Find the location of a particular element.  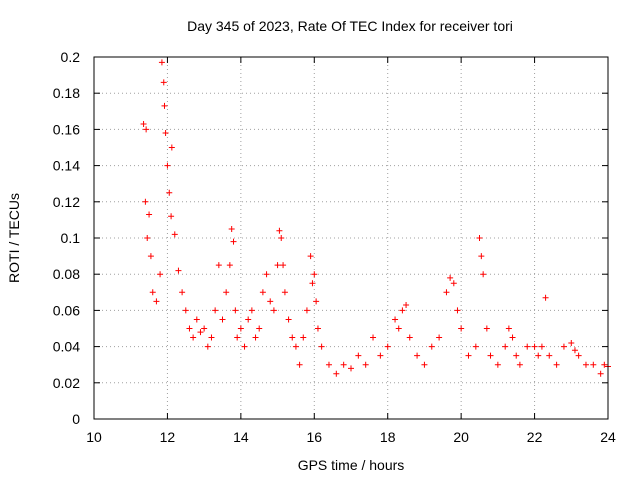

y-tick-label: 0.12 is located at coordinates (66, 202).